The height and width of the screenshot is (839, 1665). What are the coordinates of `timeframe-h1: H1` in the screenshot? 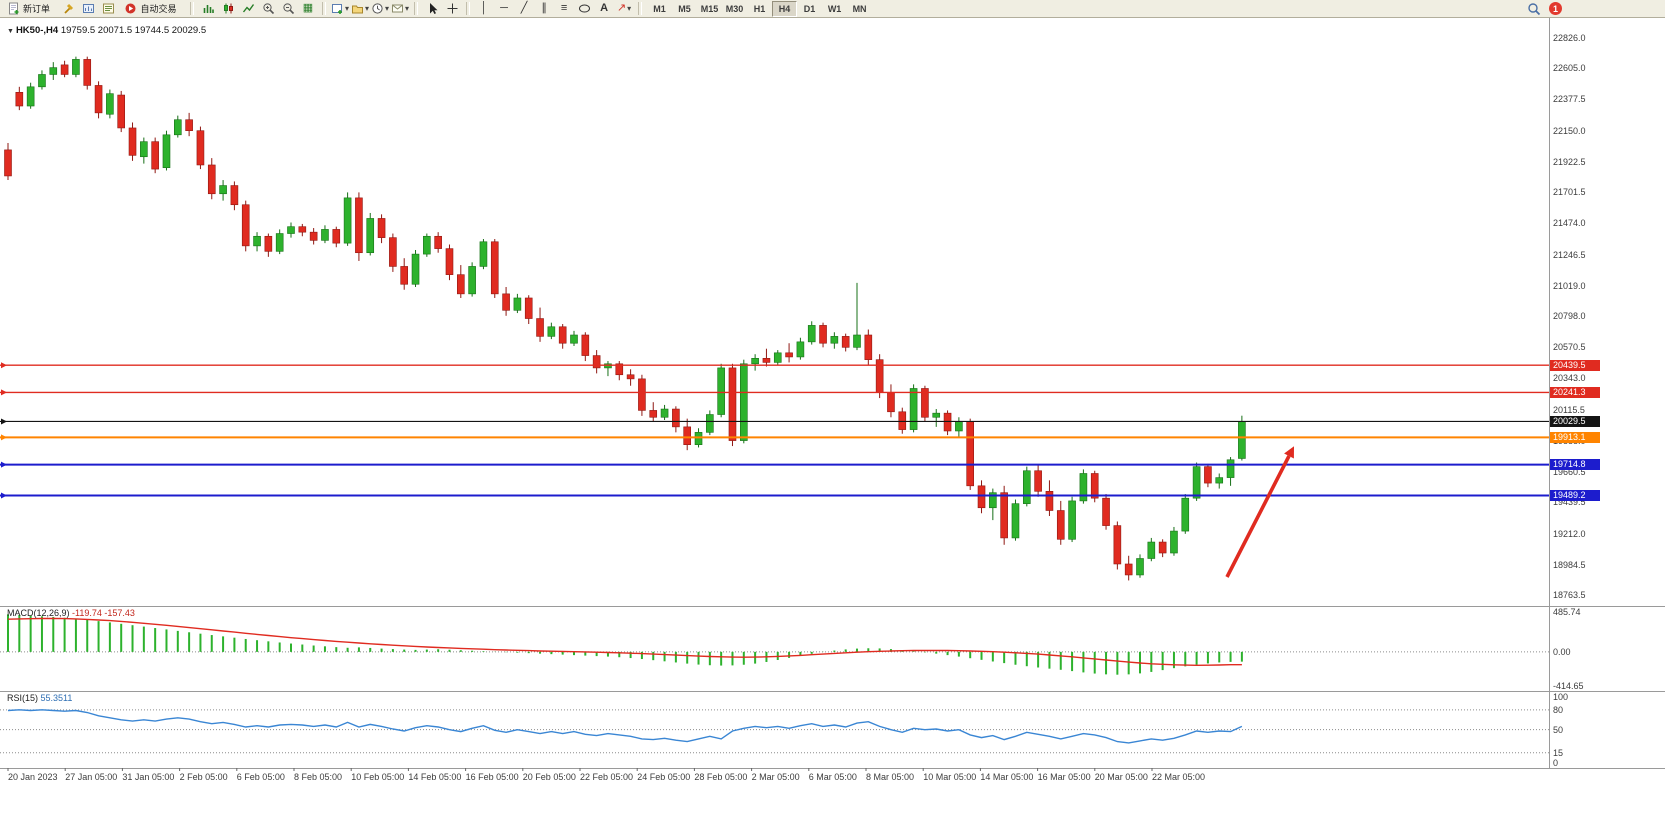 It's located at (759, 8).